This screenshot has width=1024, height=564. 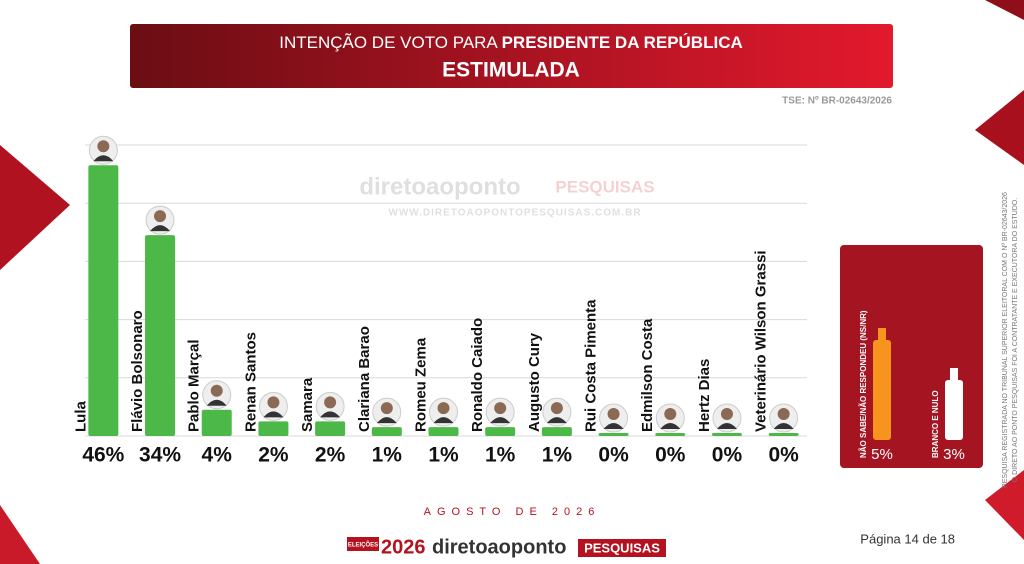 I want to click on value-label: 46%, so click(x=103, y=455).